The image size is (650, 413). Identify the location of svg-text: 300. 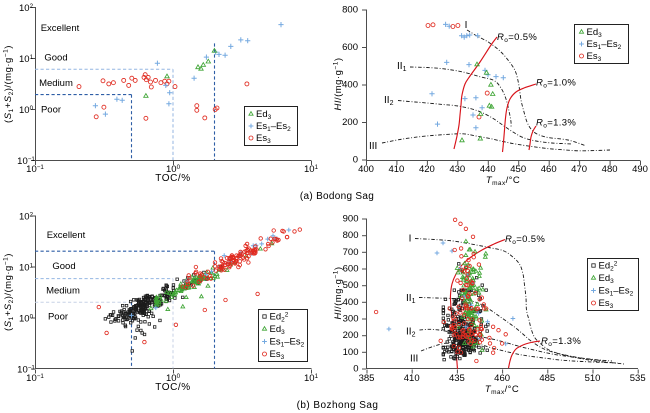
(351, 319).